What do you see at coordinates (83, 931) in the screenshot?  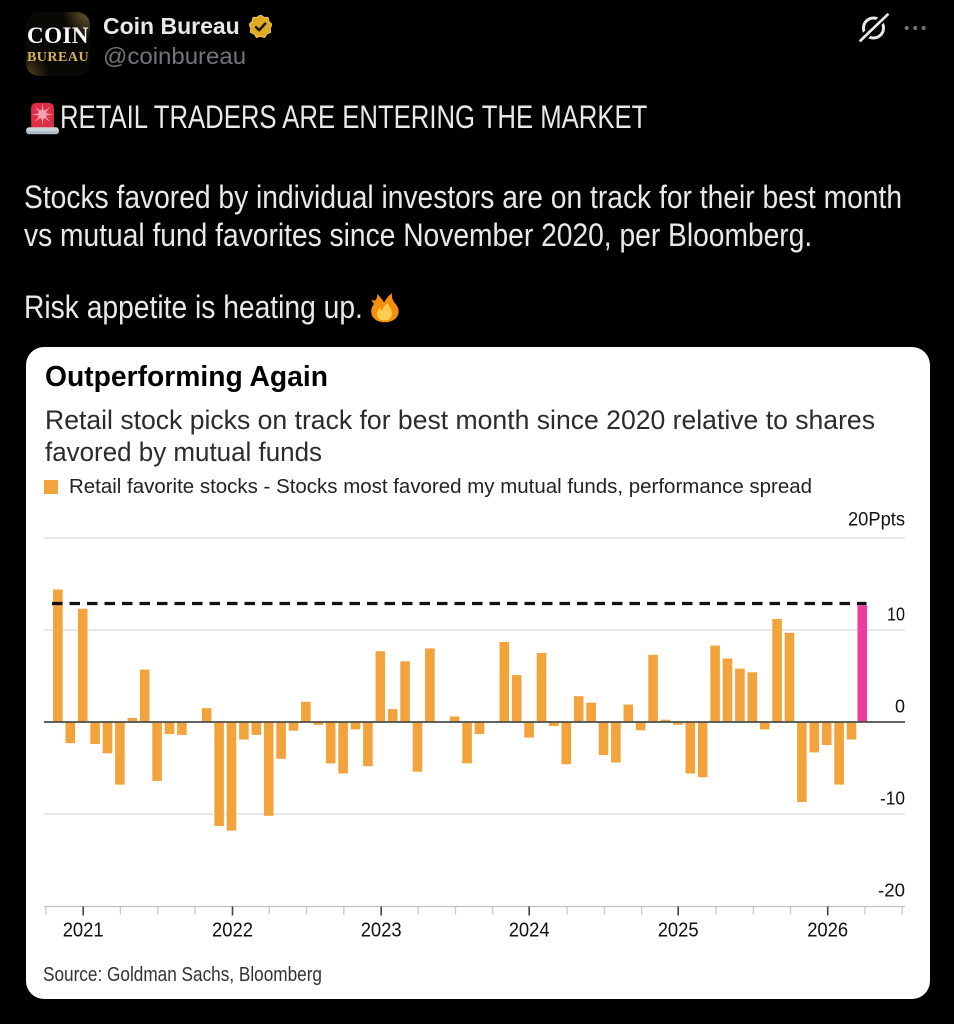 I see `svg-text: 2021` at bounding box center [83, 931].